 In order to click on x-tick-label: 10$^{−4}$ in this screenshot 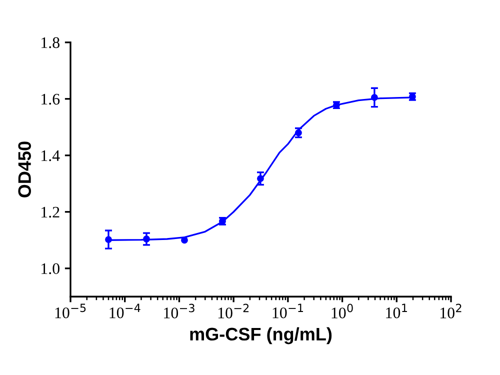, I will do `click(125, 311)`.